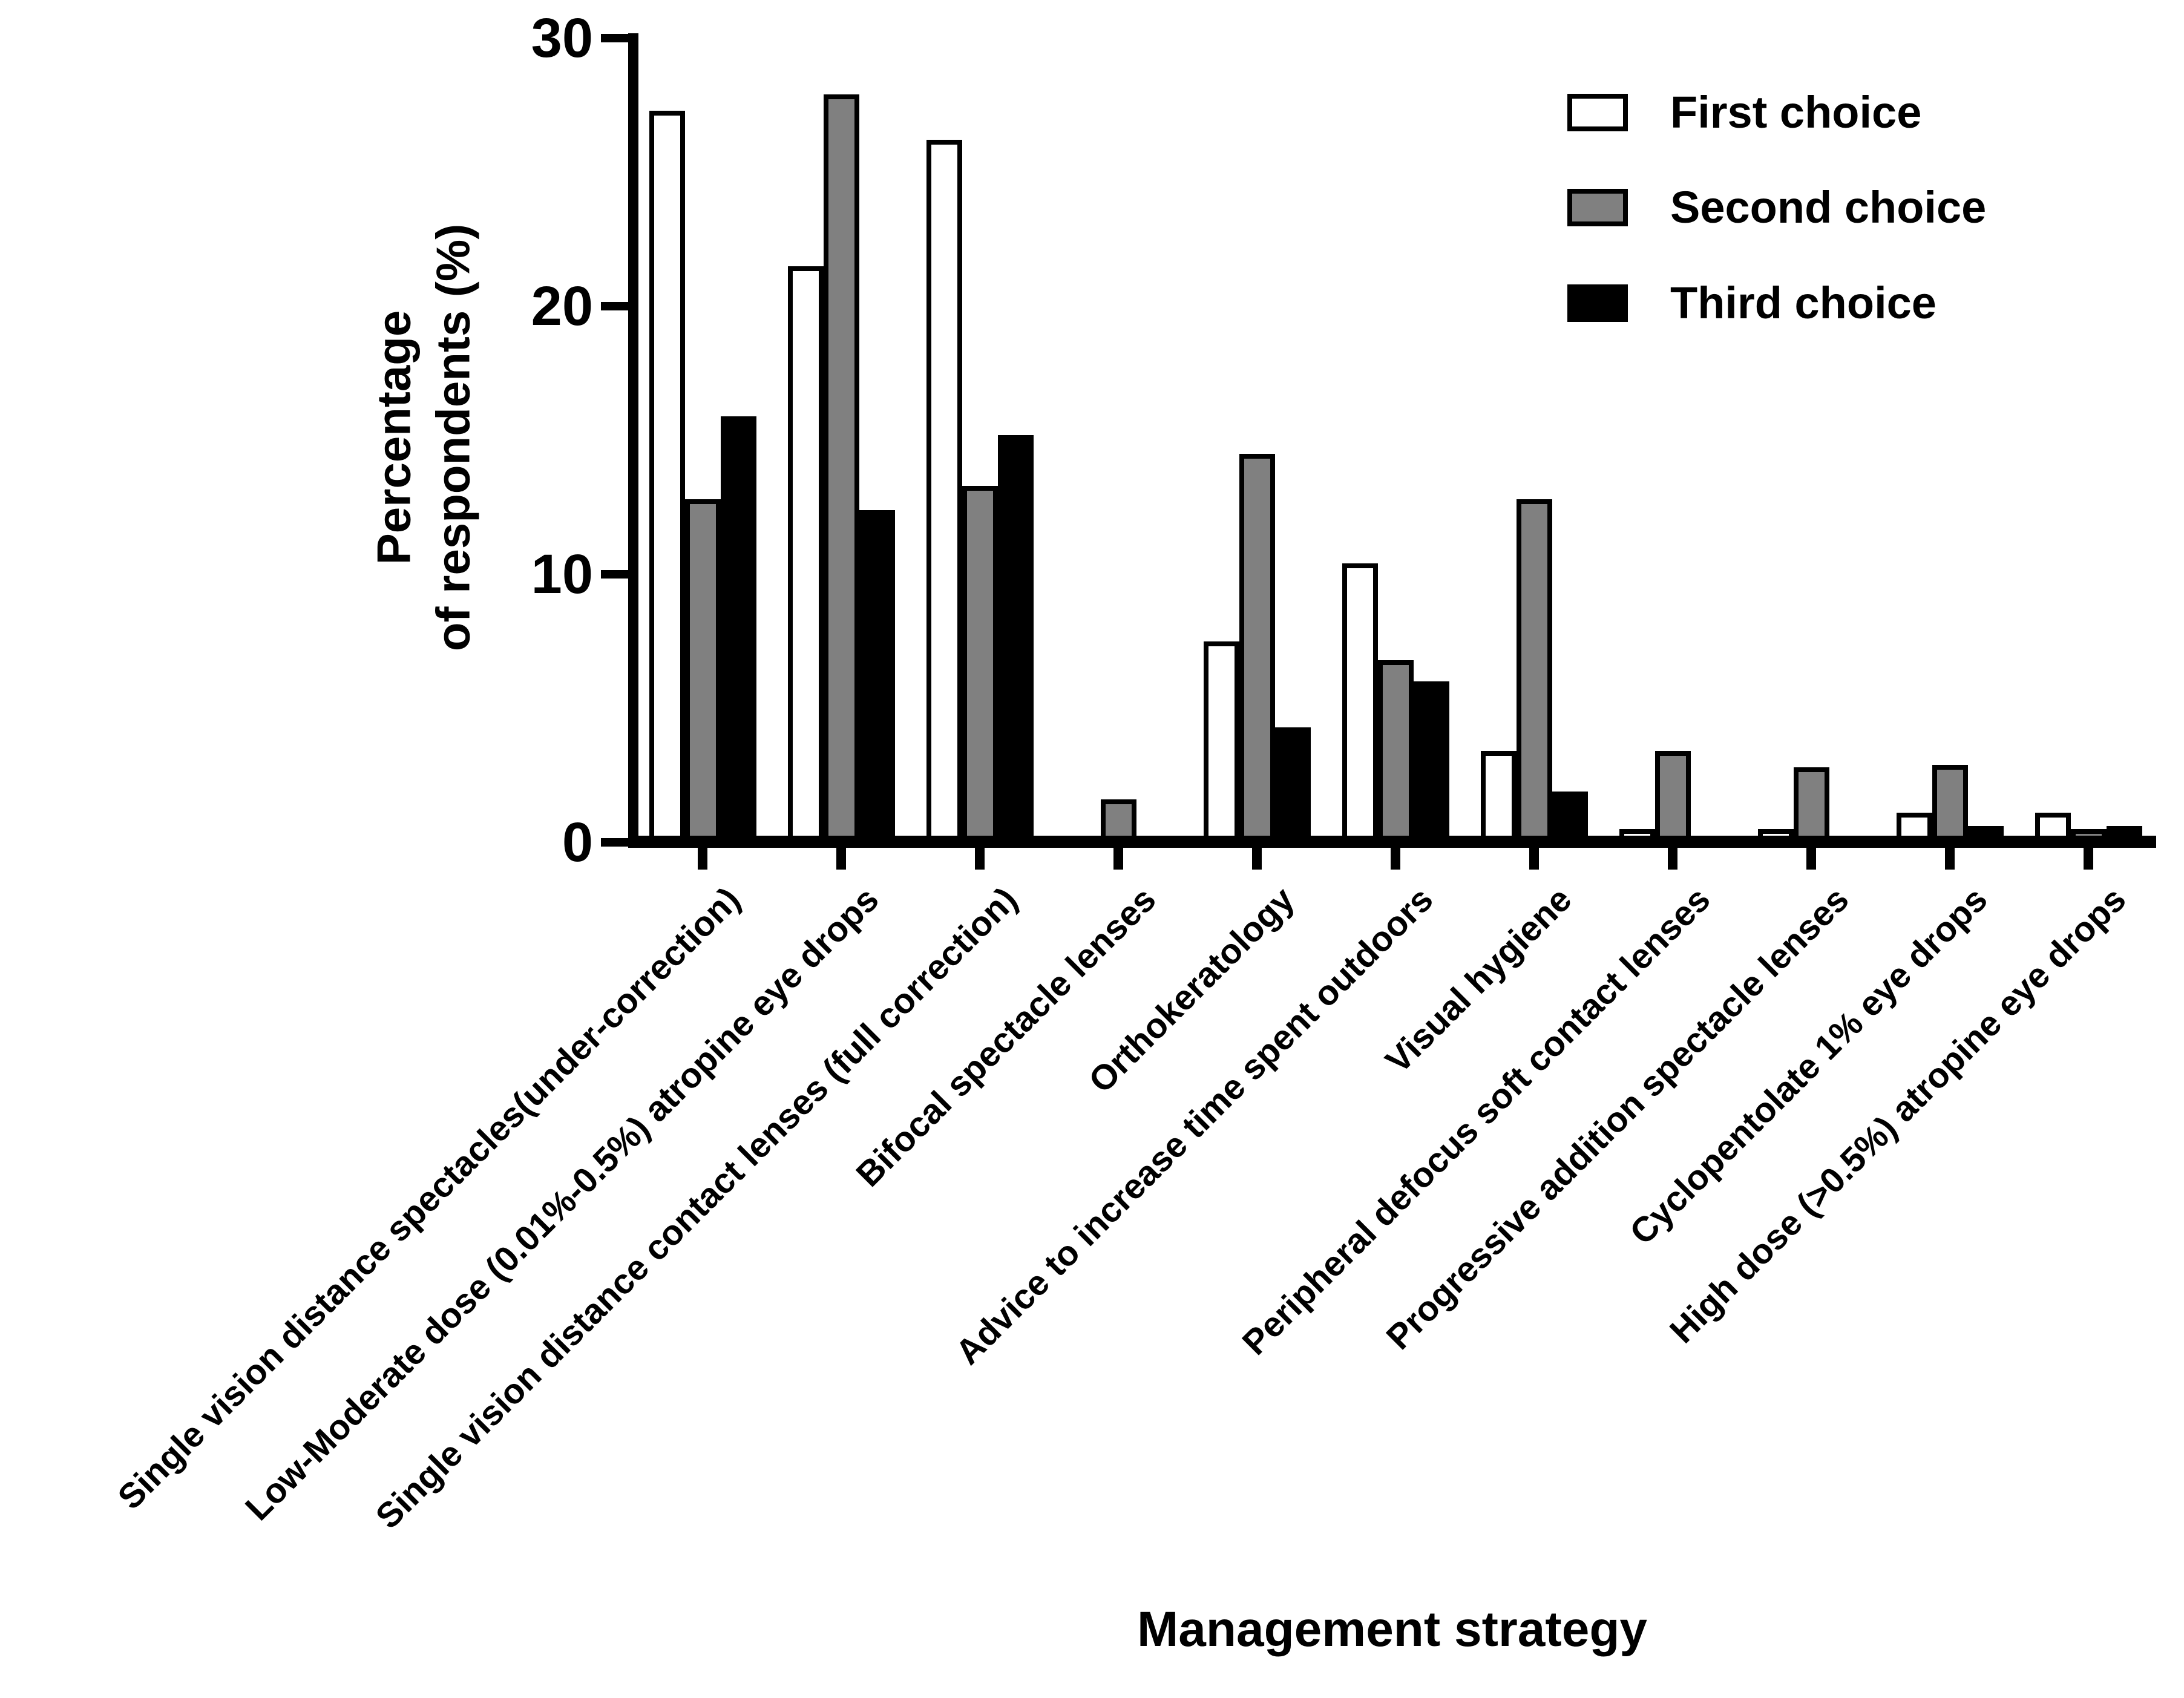 This screenshot has height=1698, width=2184. I want to click on x-tick-bifocal-spectacle-lenses, so click(1118, 859).